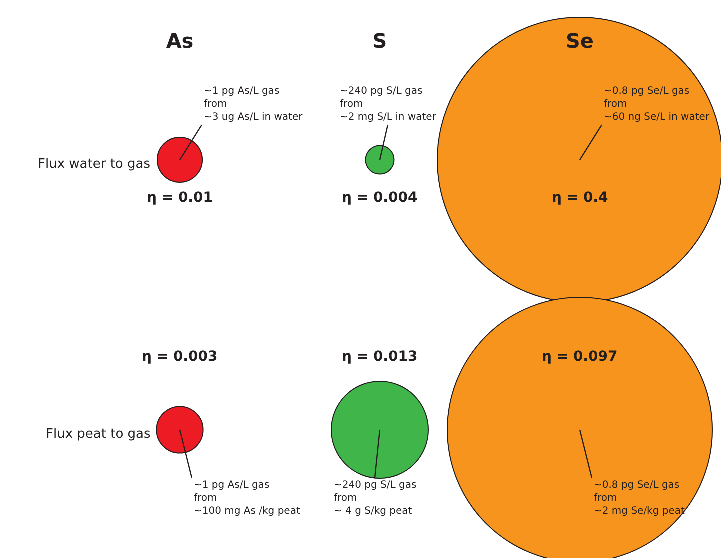 The image size is (721, 558). What do you see at coordinates (380, 198) in the screenshot?
I see `data-label: η = 0.004` at bounding box center [380, 198].